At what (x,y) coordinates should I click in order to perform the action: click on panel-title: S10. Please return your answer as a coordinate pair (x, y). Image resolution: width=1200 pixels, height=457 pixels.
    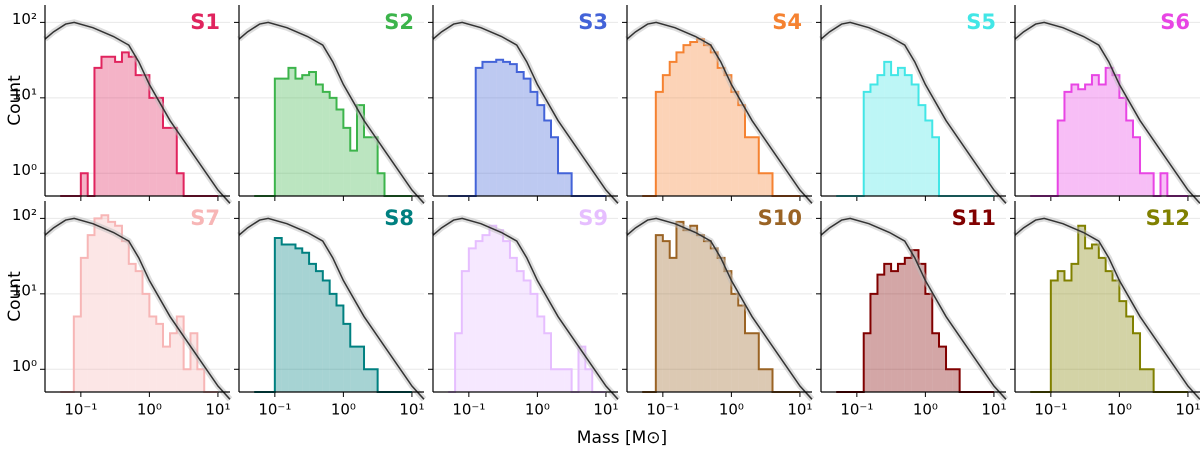
    Looking at the image, I should click on (780, 218).